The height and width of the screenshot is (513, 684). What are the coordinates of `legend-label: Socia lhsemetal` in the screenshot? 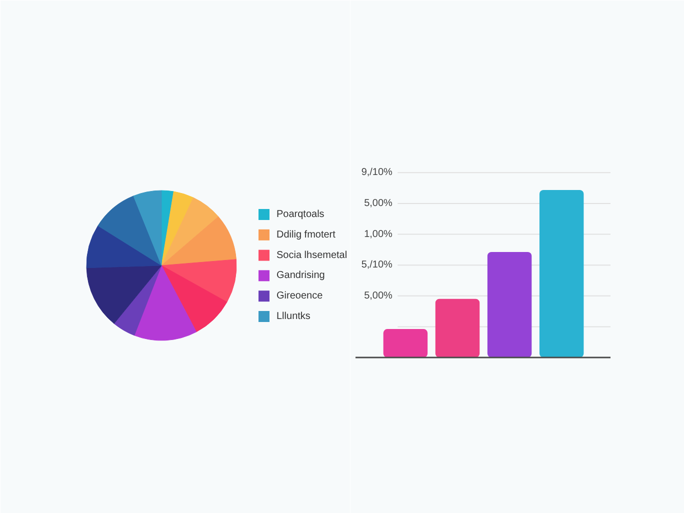 It's located at (312, 255).